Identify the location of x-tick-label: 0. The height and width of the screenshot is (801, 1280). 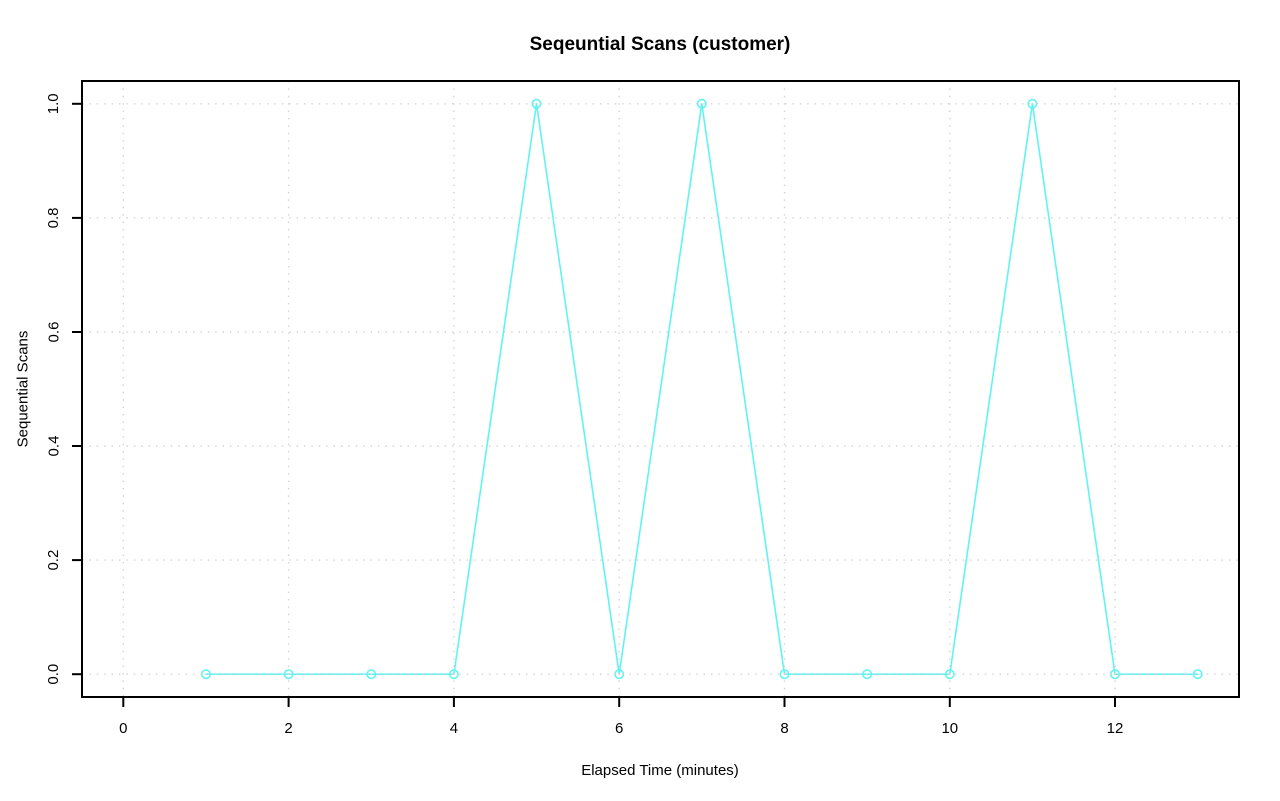
(123, 728).